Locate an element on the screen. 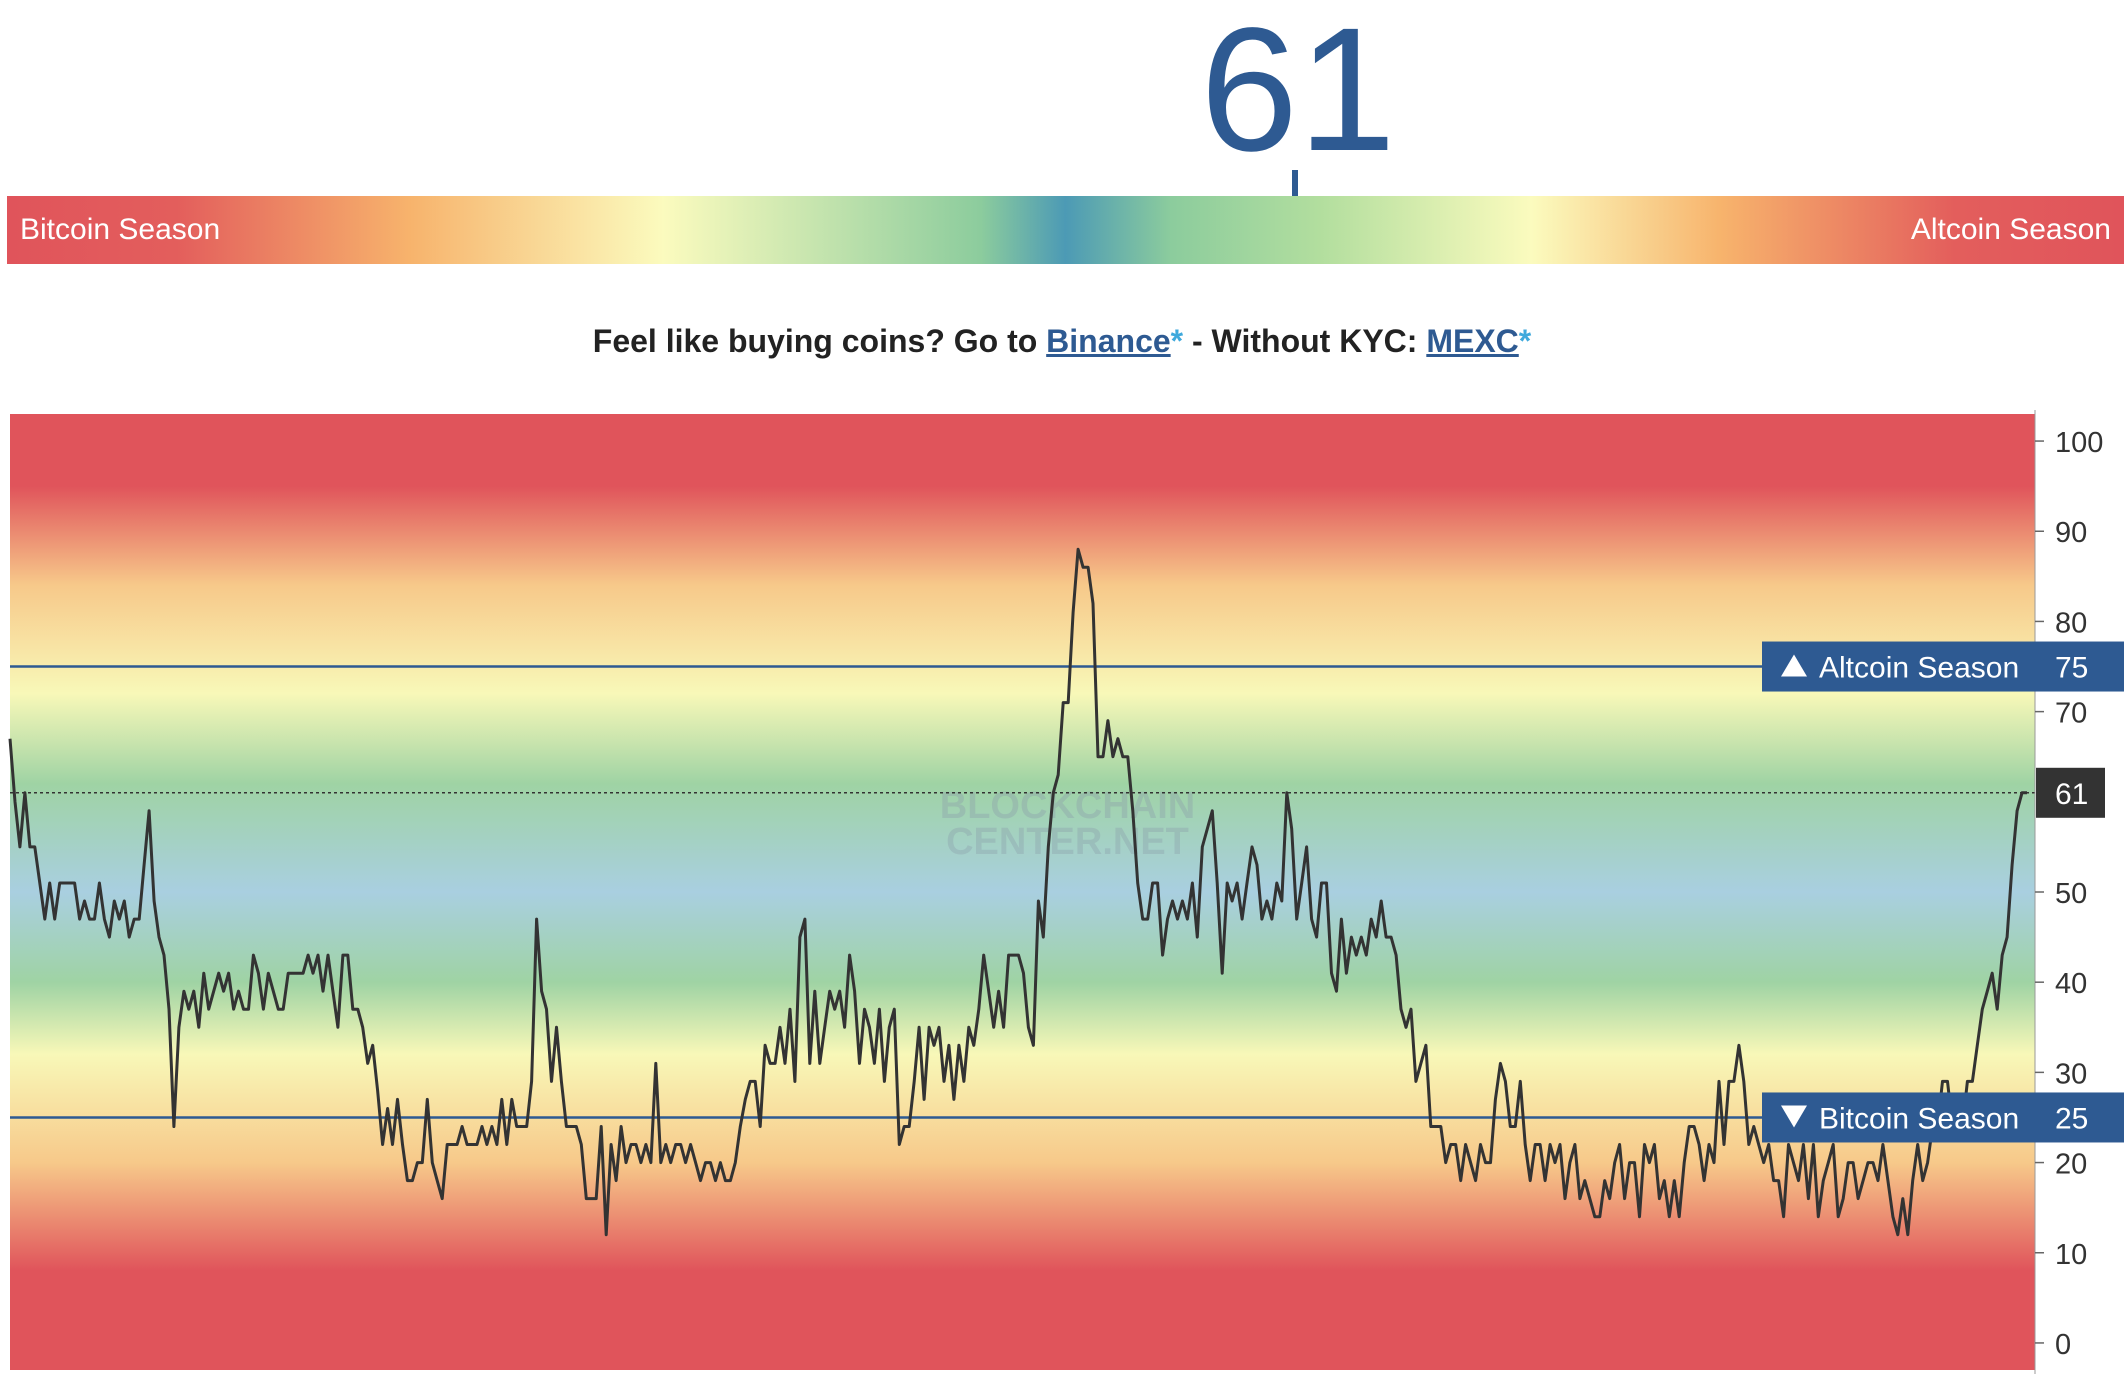  mexc-star: * is located at coordinates (1525, 341).